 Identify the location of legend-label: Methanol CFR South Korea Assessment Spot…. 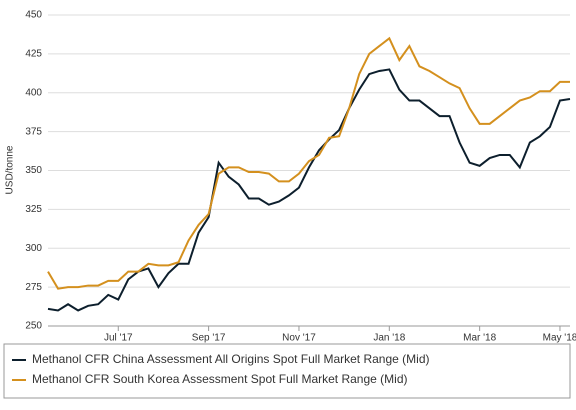
(220, 379).